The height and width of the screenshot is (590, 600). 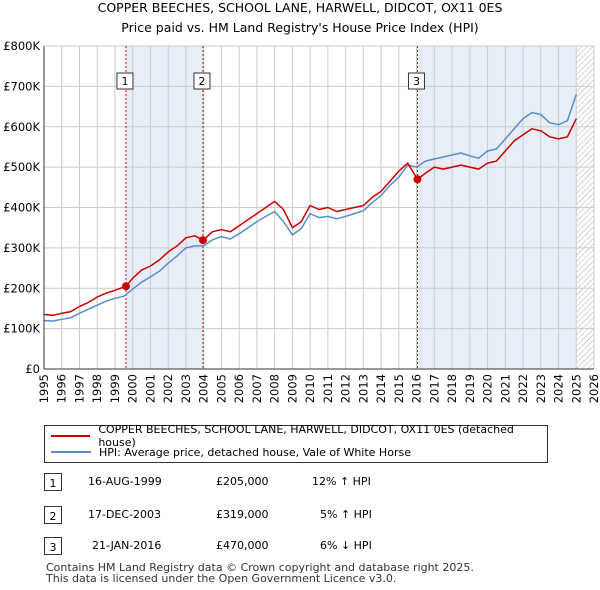 What do you see at coordinates (150, 388) in the screenshot?
I see `x-tick-label: 2001` at bounding box center [150, 388].